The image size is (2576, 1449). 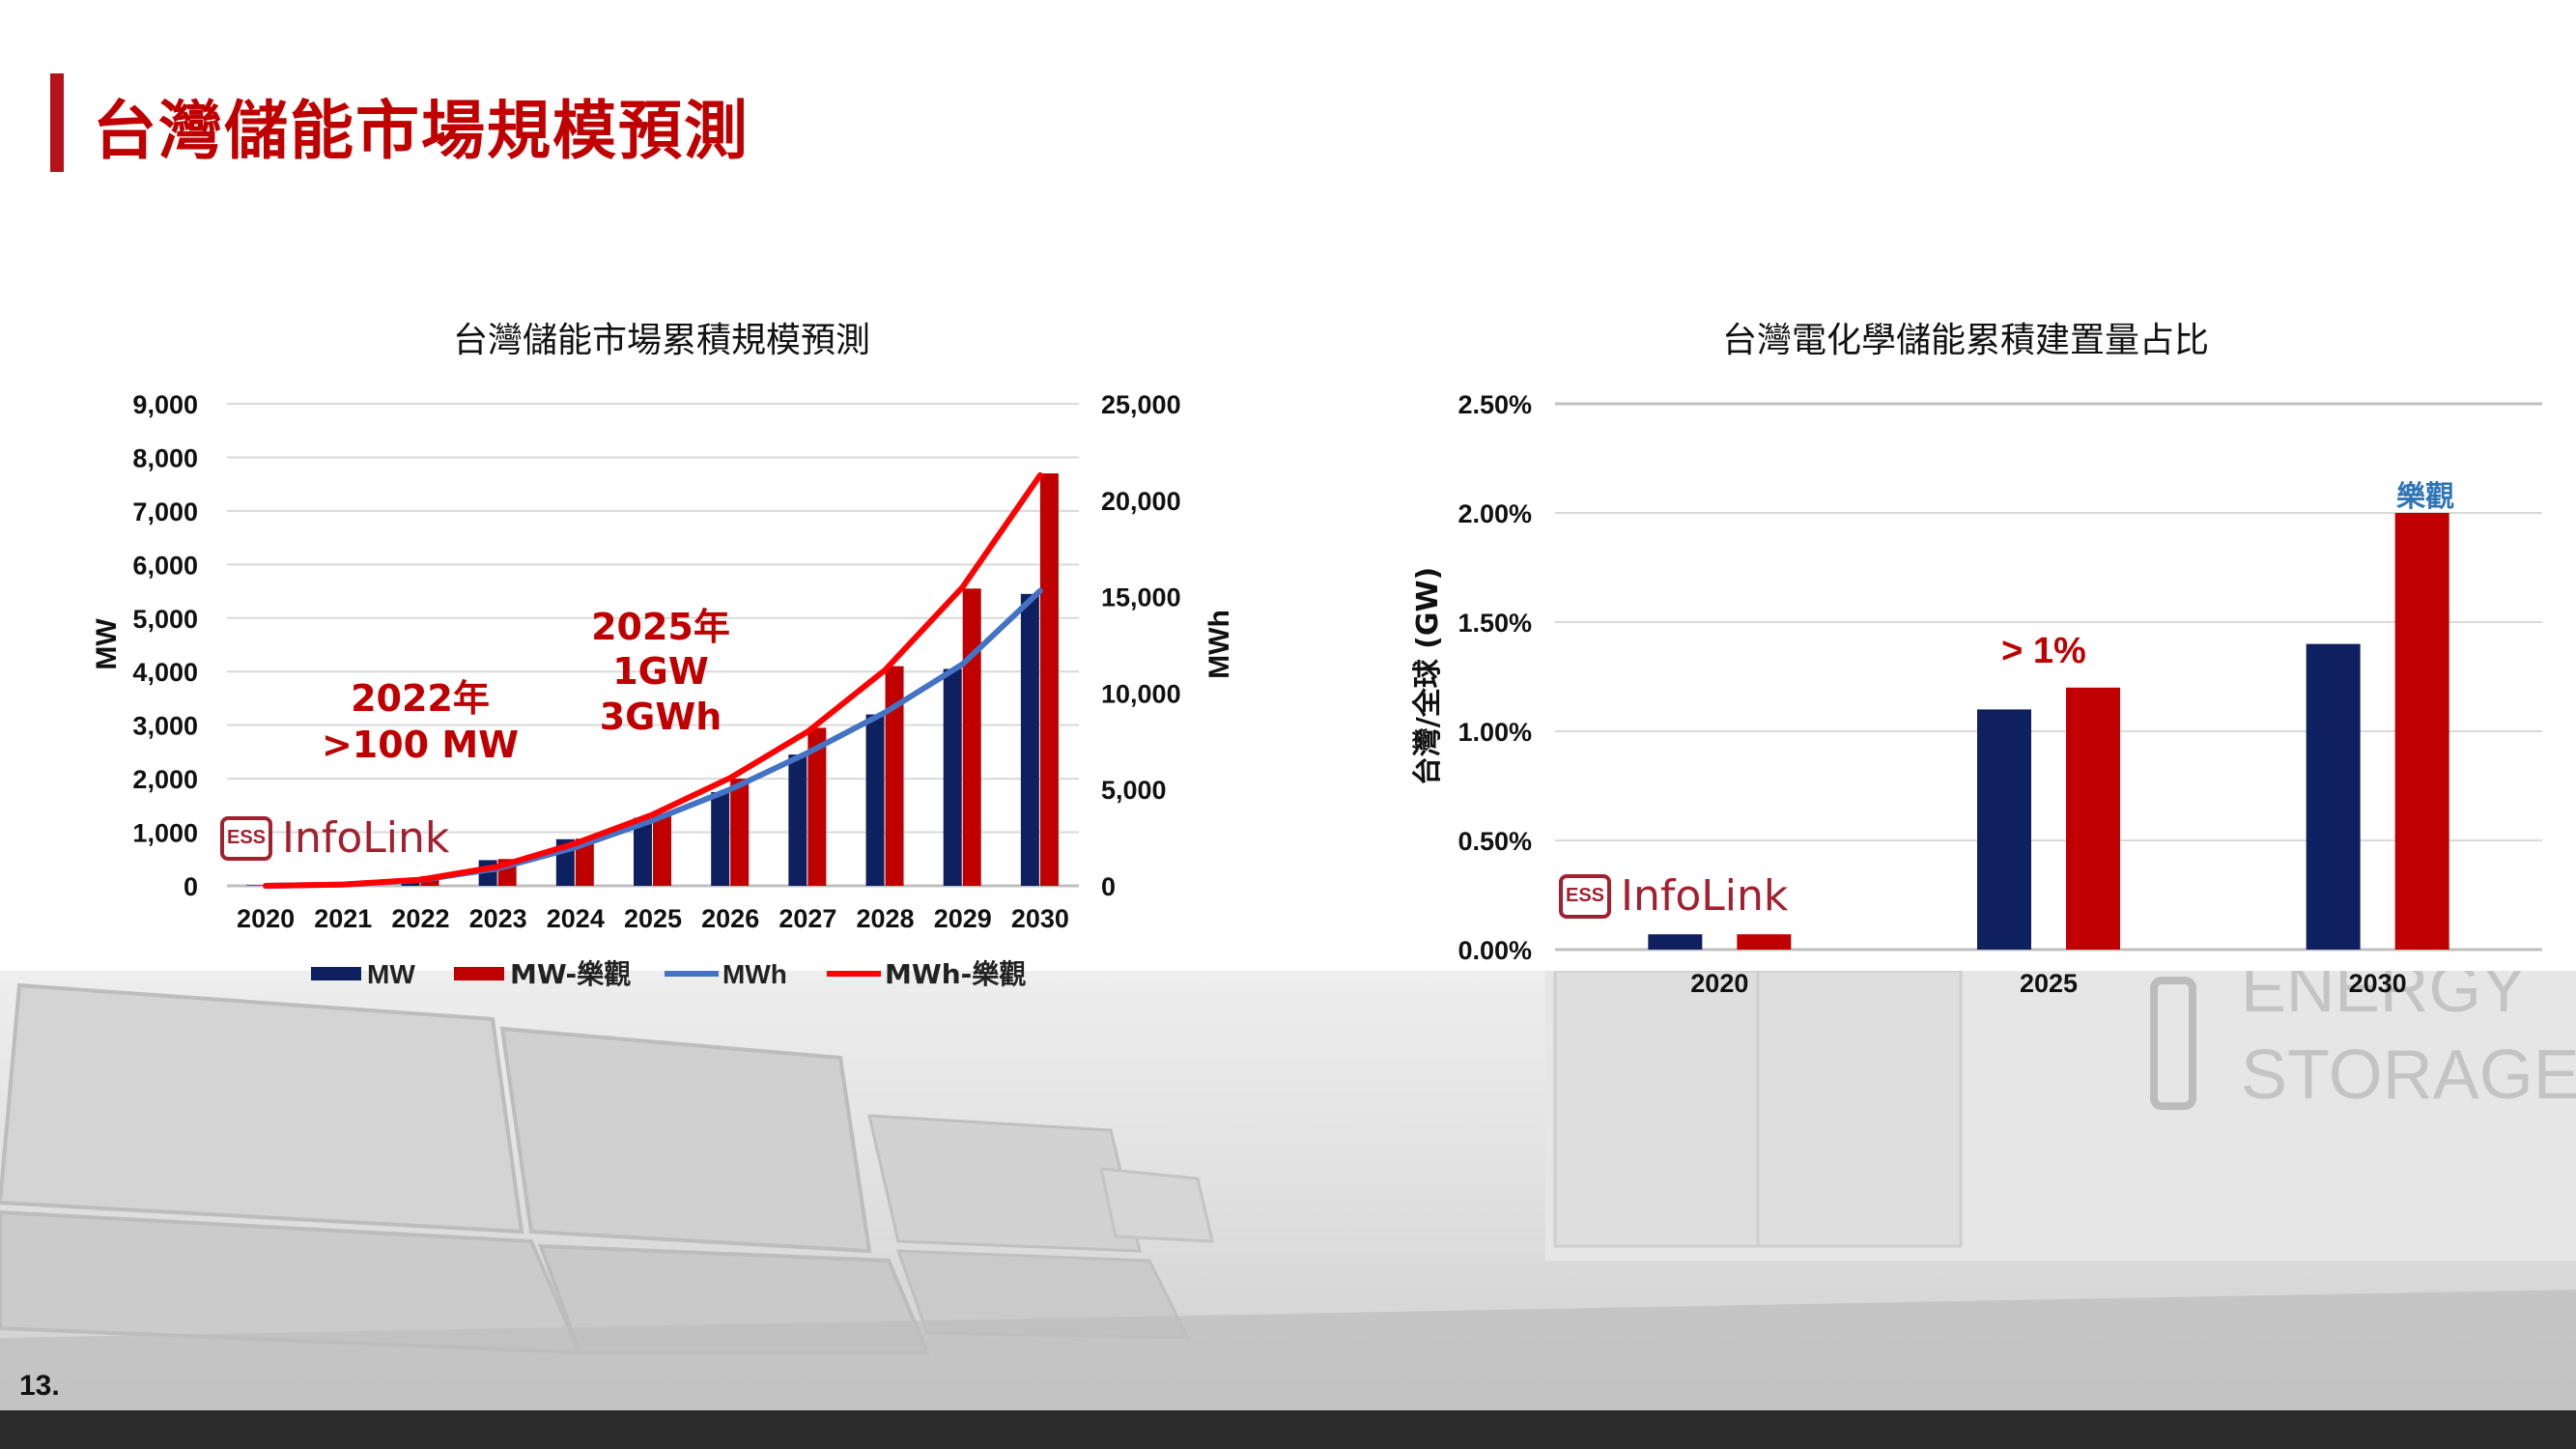 What do you see at coordinates (1040, 918) in the screenshot?
I see `chart1-x-tick-label: 2030` at bounding box center [1040, 918].